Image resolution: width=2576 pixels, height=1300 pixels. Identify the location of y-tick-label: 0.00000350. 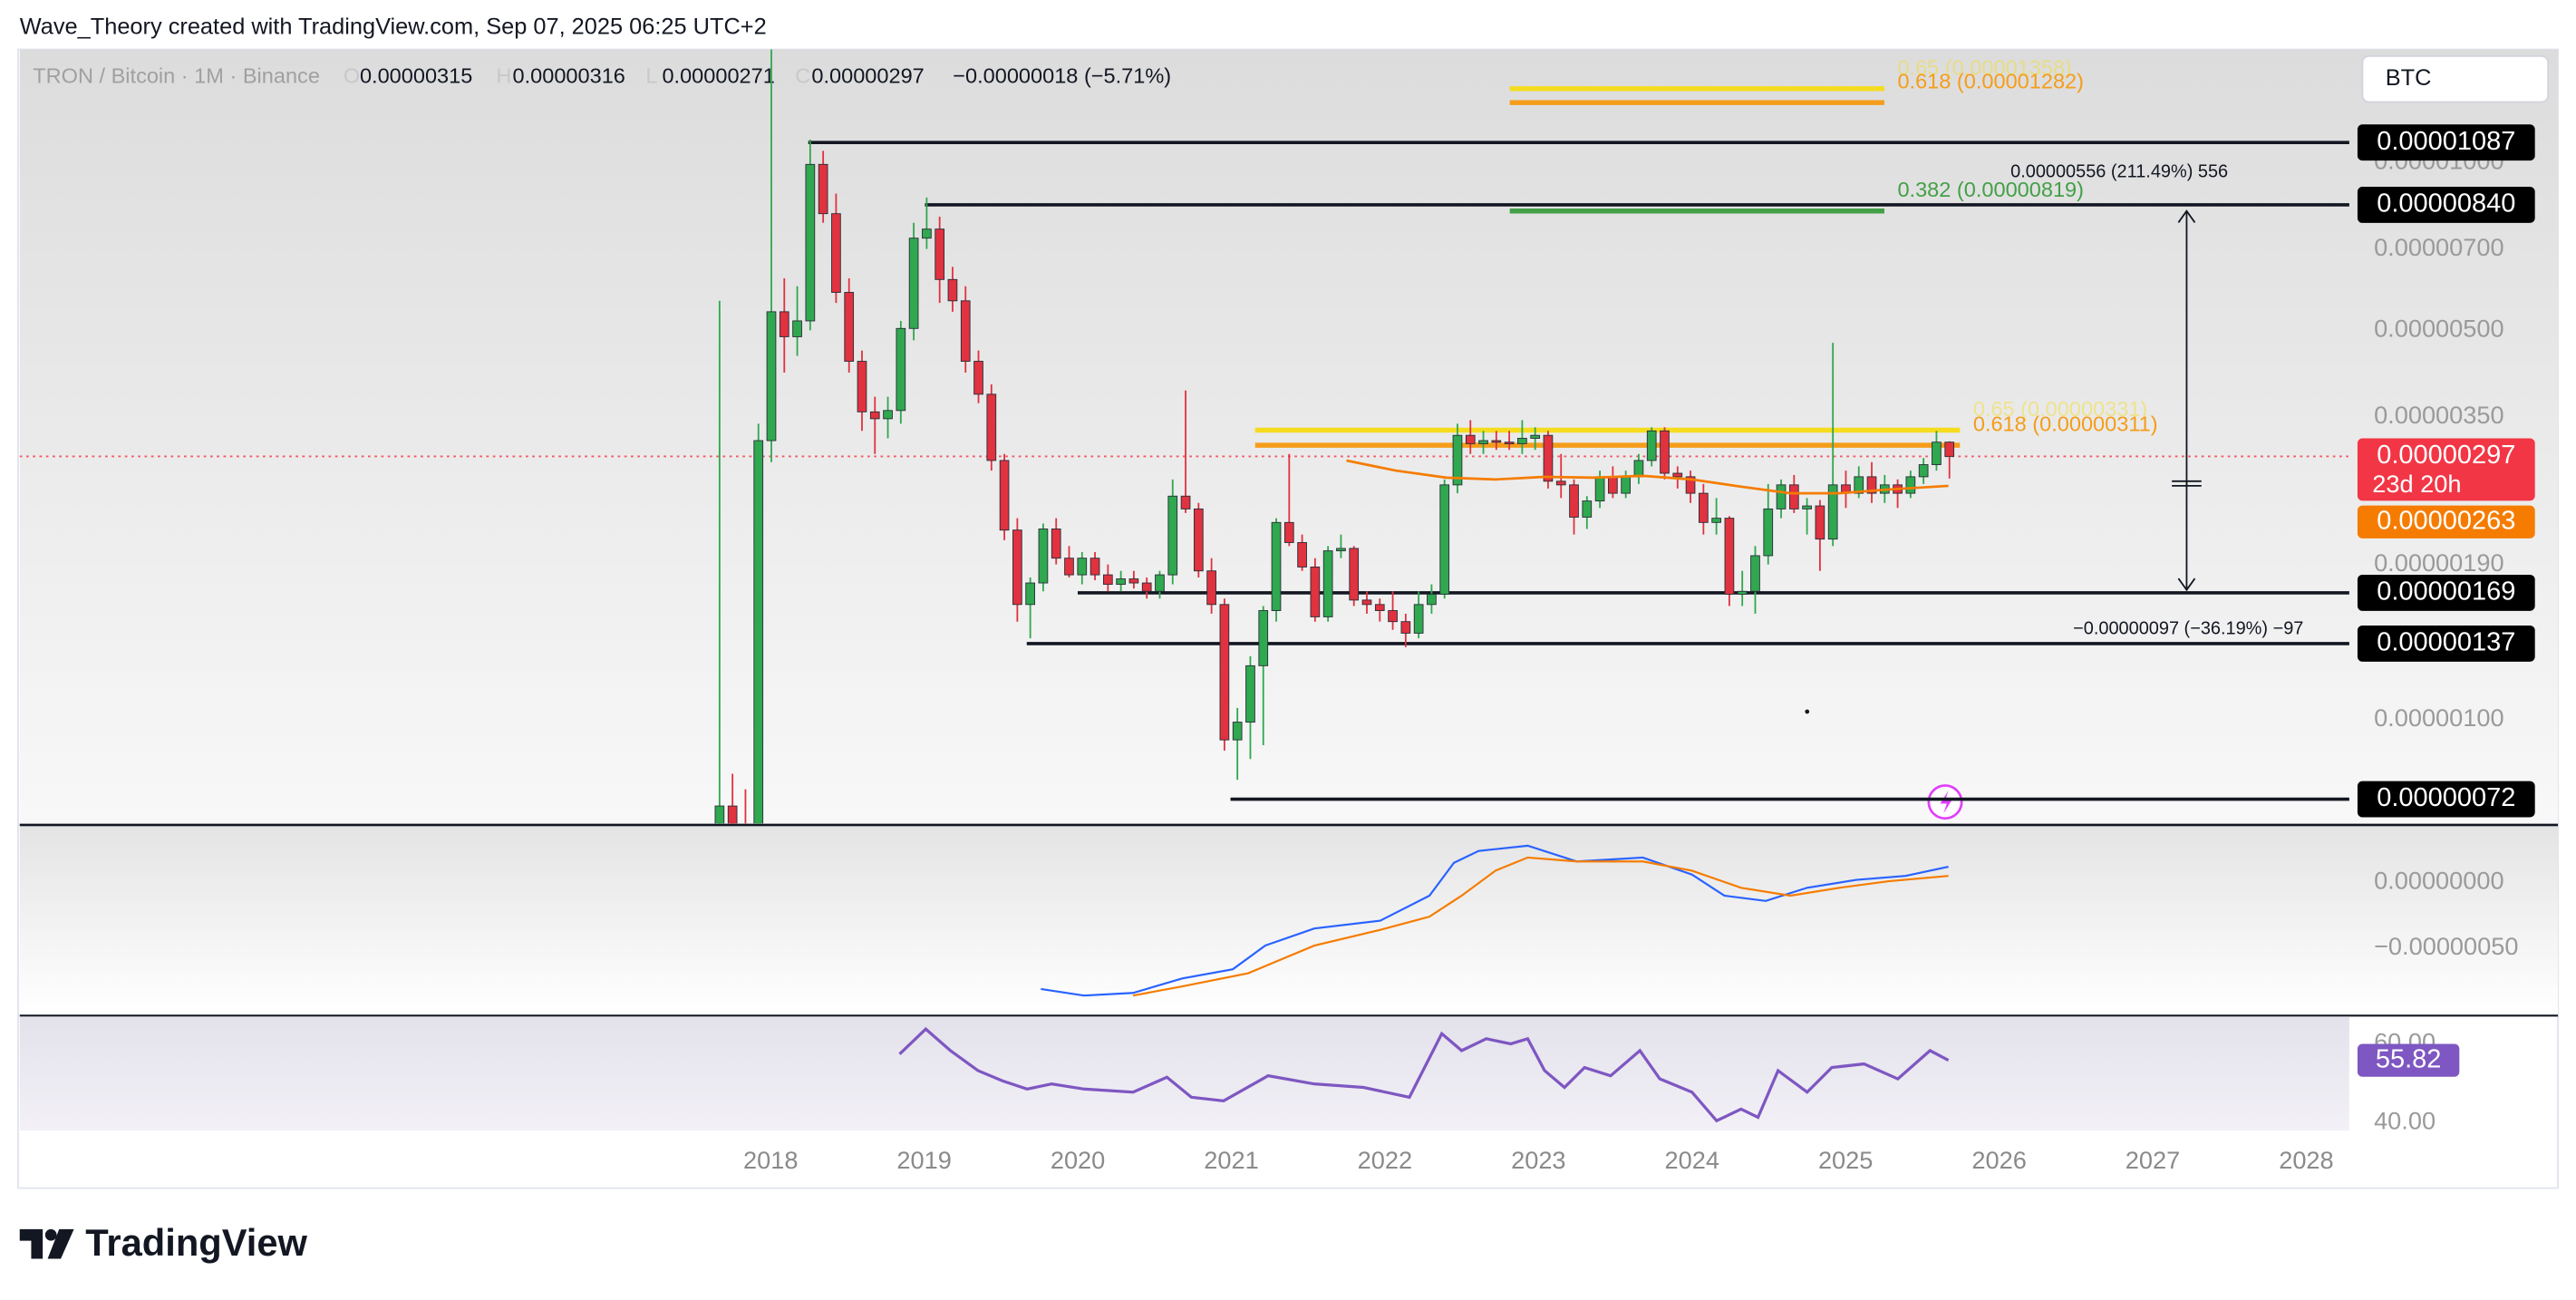
(2439, 415).